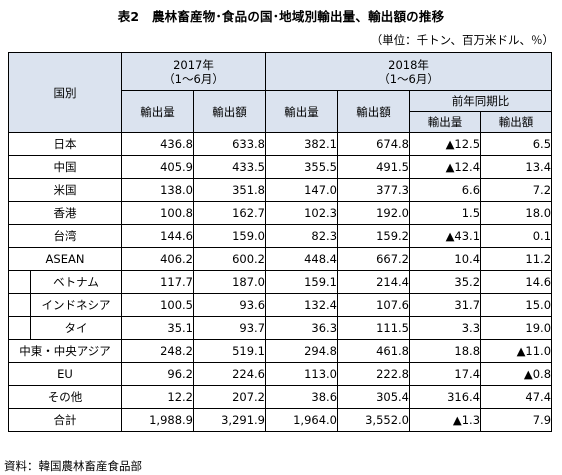  What do you see at coordinates (408, 78) in the screenshot?
I see `header-2018-period: （1～6月）` at bounding box center [408, 78].